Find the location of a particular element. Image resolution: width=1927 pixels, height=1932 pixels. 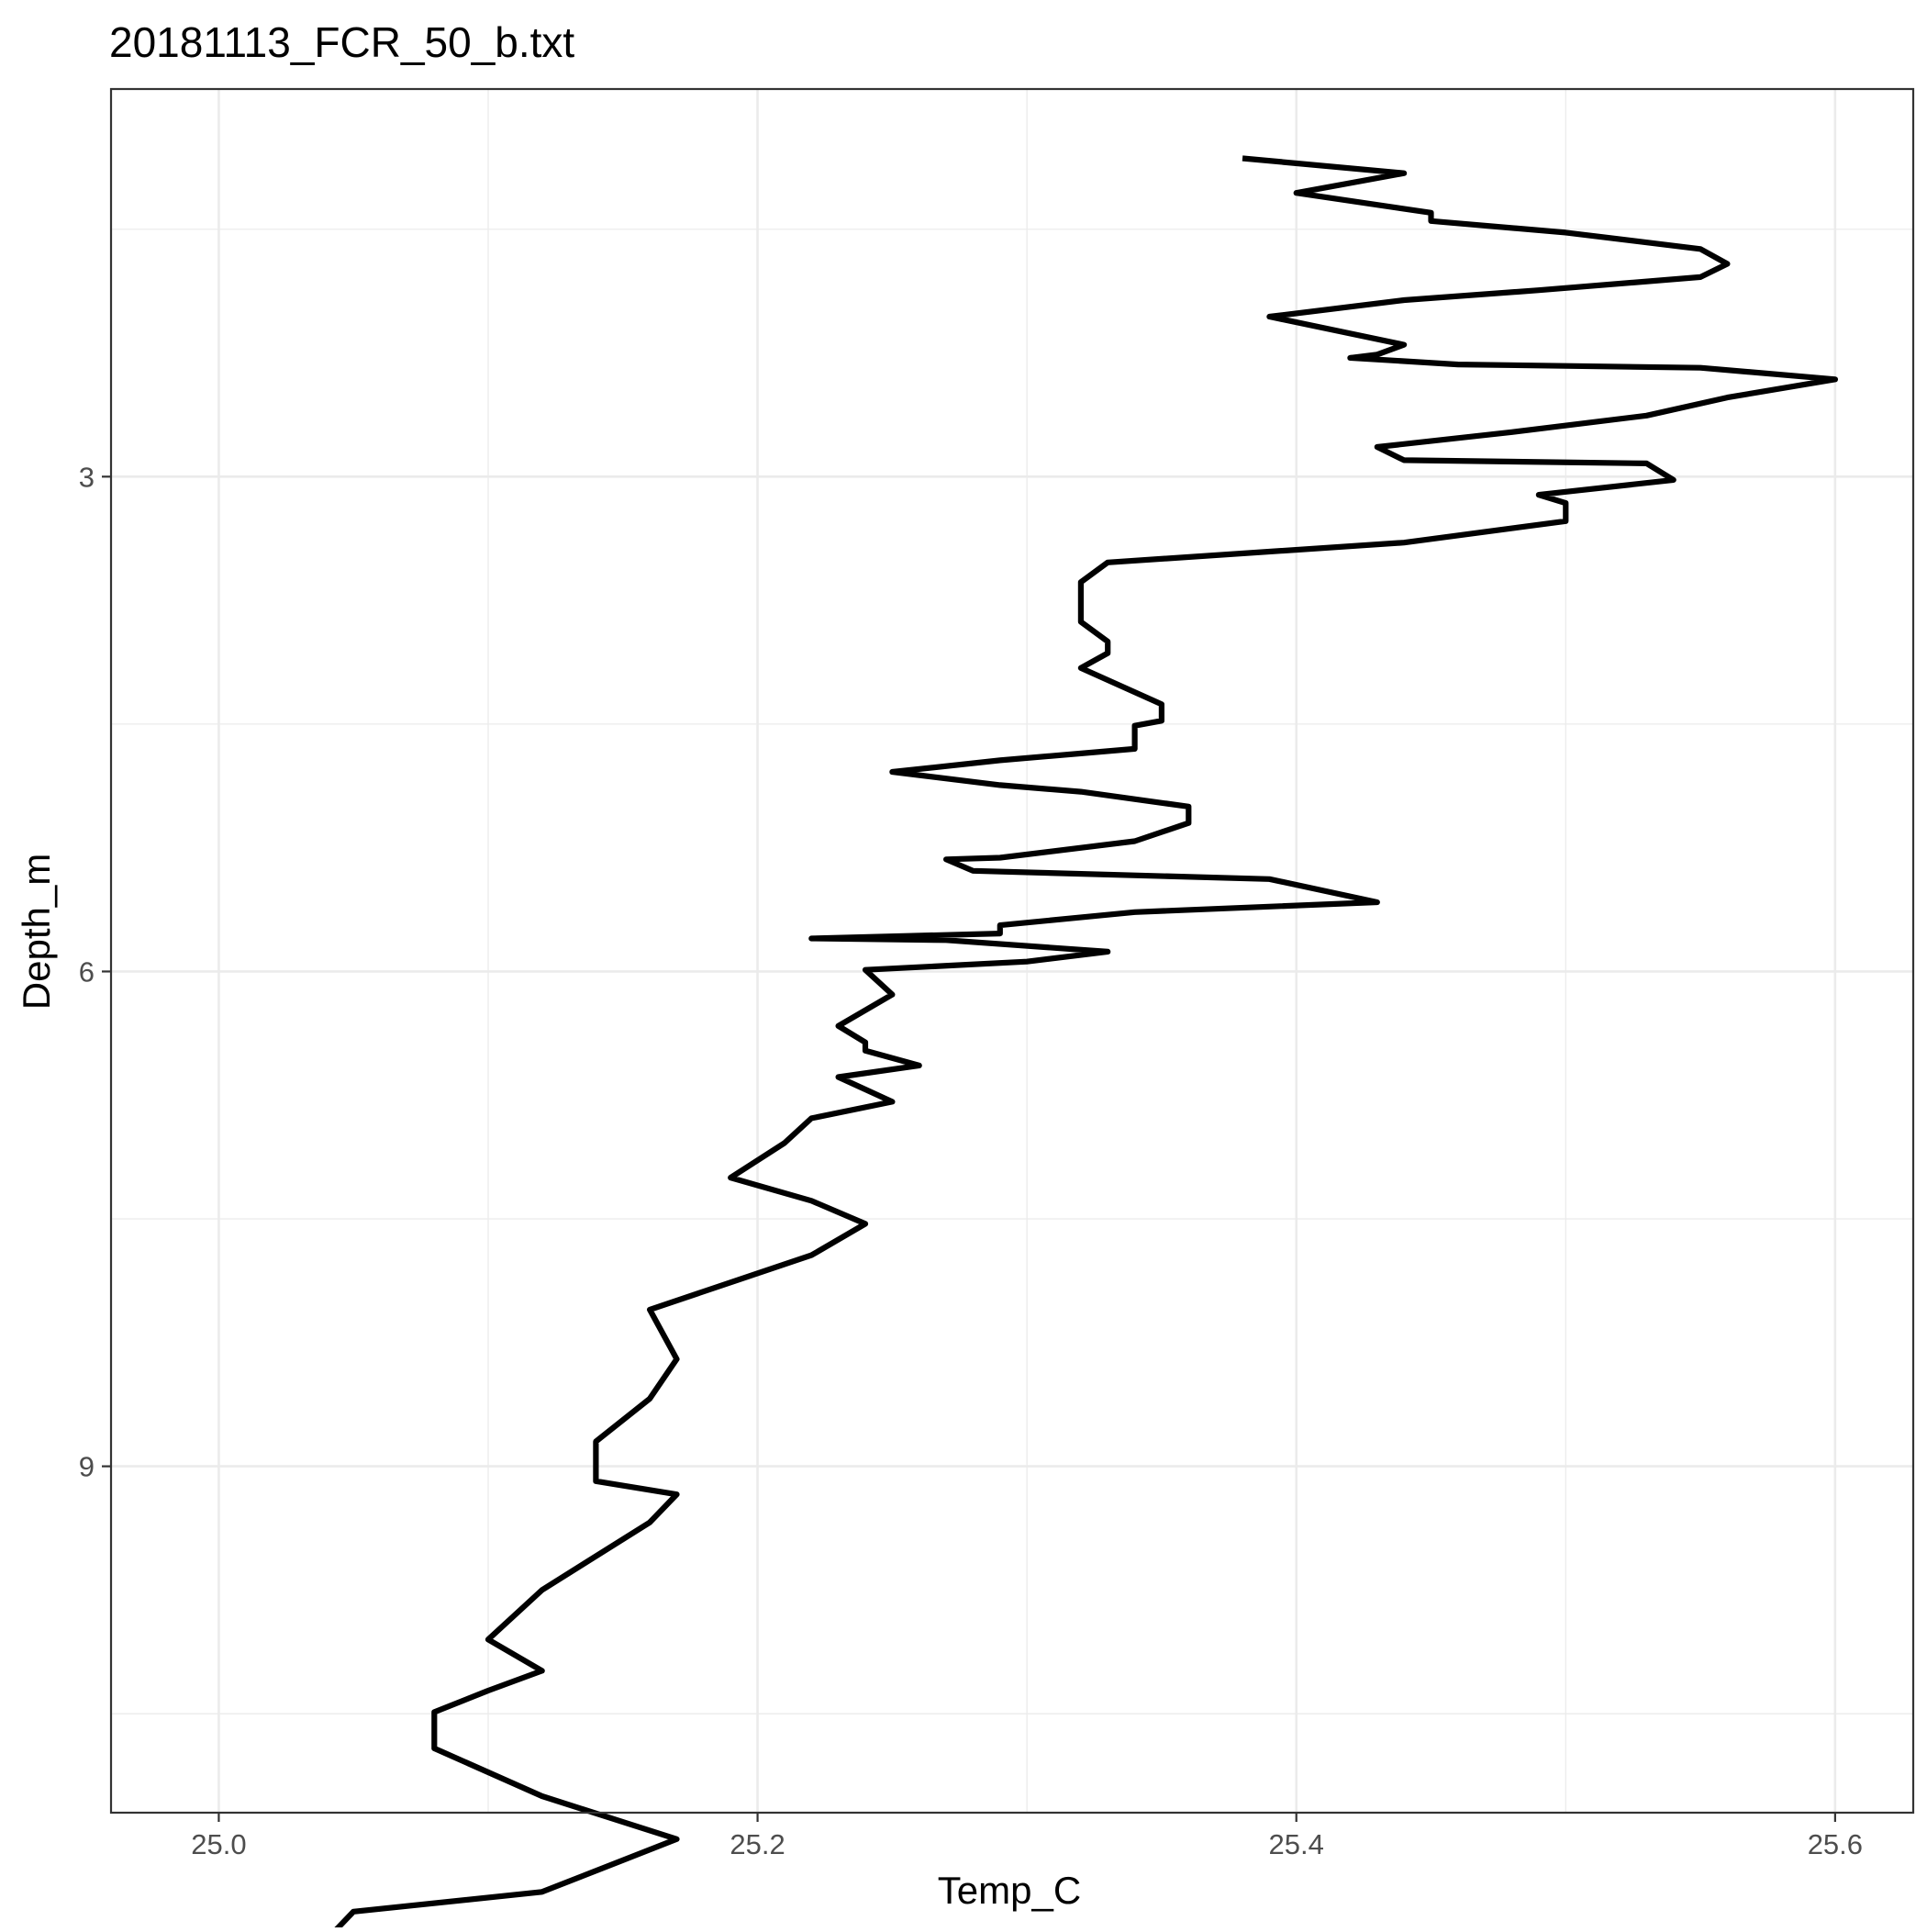

x-tick-label: 25.6 is located at coordinates (1835, 1844).